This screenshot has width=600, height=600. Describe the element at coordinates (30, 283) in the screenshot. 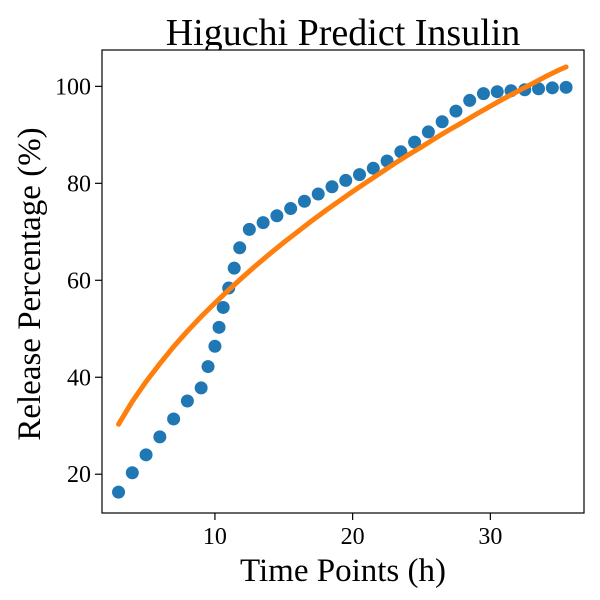

I see `y-axis-label: Release Percentage (%)` at that location.